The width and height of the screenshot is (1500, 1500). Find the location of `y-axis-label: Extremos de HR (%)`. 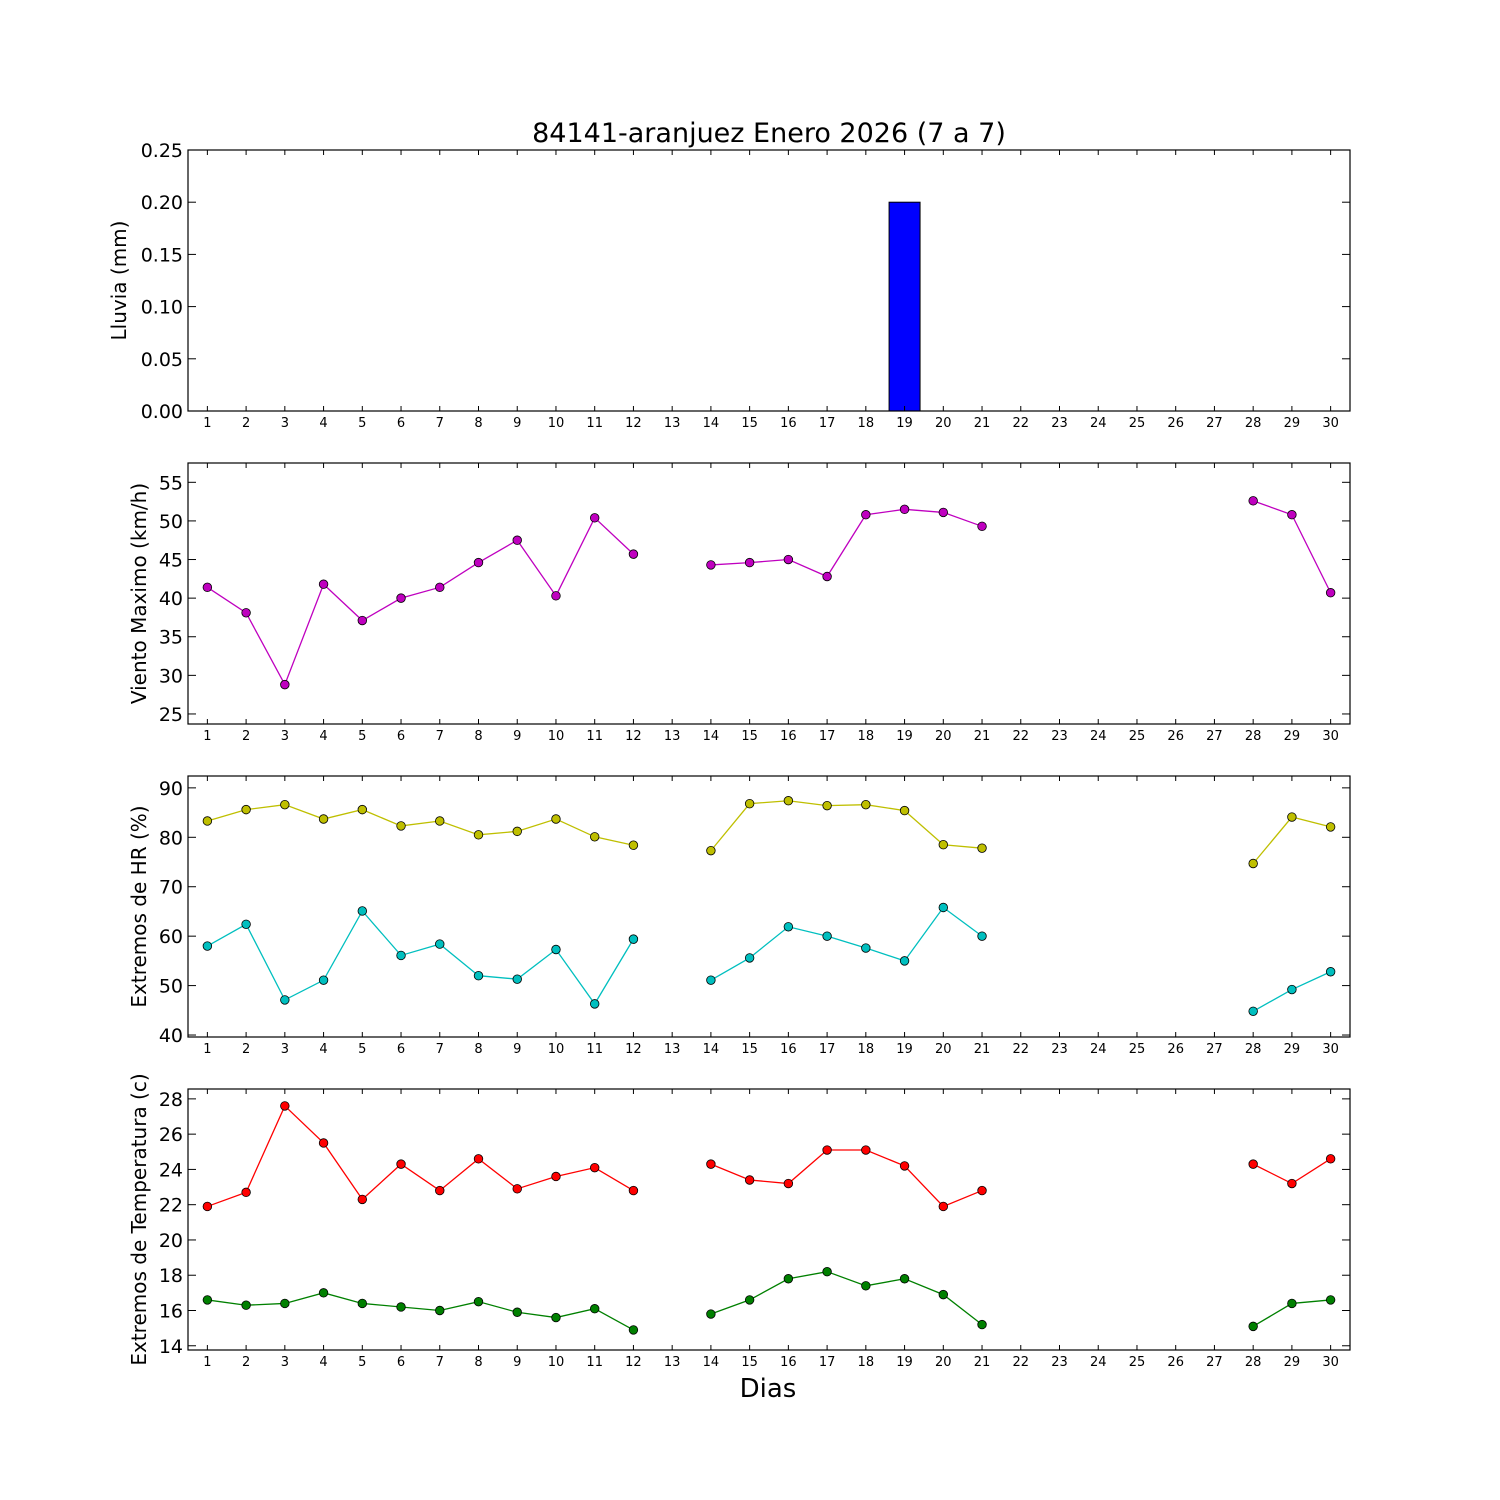

y-axis-label: Extremos de HR (%) is located at coordinates (139, 906).